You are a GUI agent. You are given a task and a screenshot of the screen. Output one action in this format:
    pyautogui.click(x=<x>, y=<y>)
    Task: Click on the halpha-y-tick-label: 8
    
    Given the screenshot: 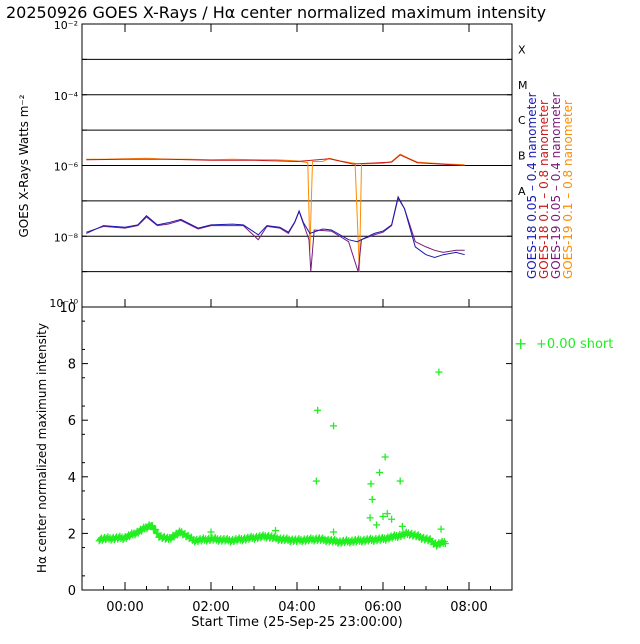 What is the action you would take?
    pyautogui.click(x=72, y=365)
    